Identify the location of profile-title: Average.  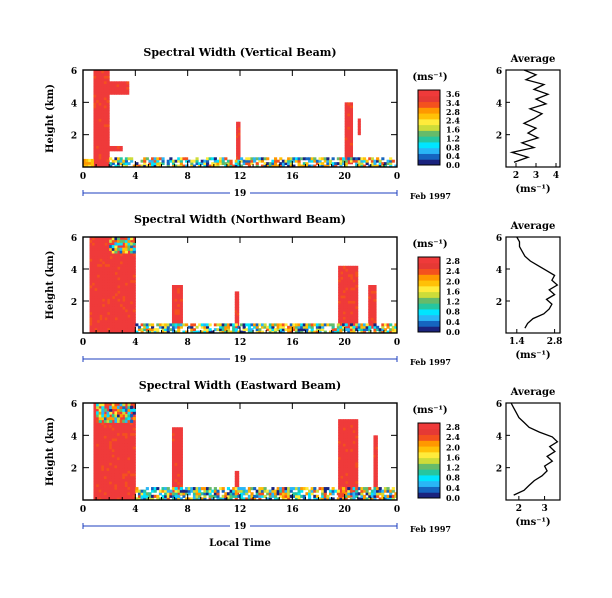
(533, 392).